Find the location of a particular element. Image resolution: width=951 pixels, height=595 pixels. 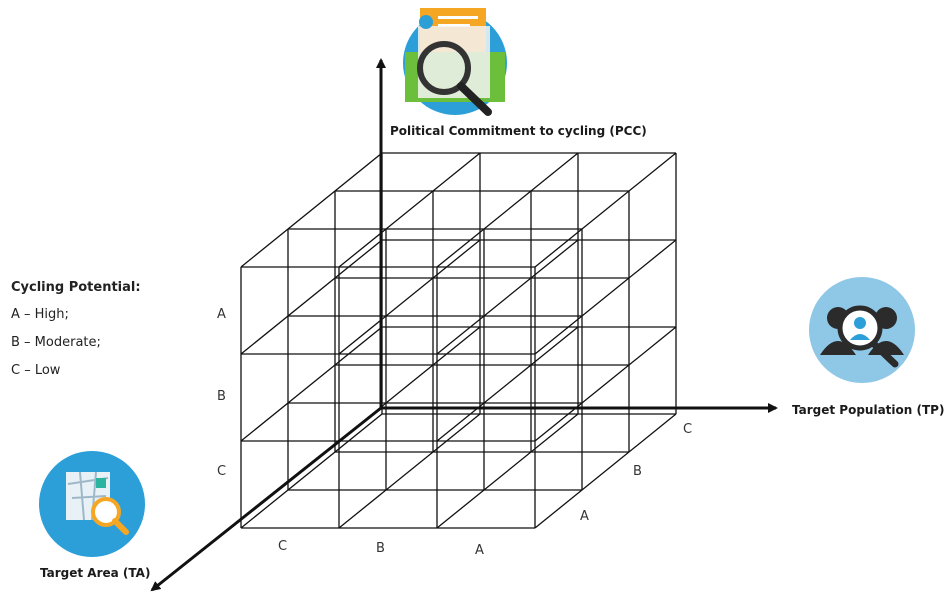

axis-depth is located at coordinates (266, 499).